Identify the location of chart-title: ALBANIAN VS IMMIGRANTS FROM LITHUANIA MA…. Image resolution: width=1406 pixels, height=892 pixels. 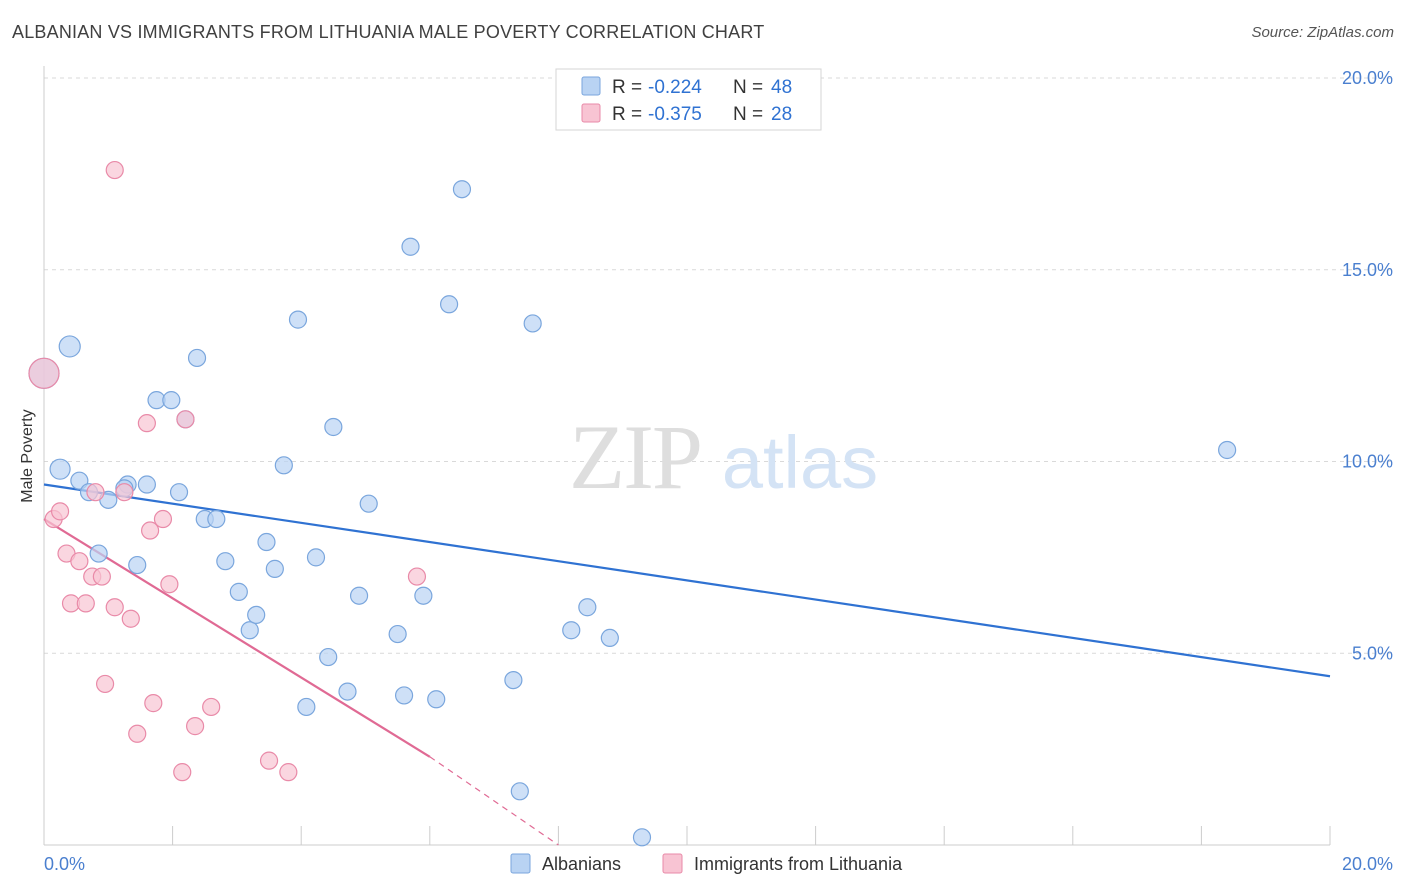
(388, 32).